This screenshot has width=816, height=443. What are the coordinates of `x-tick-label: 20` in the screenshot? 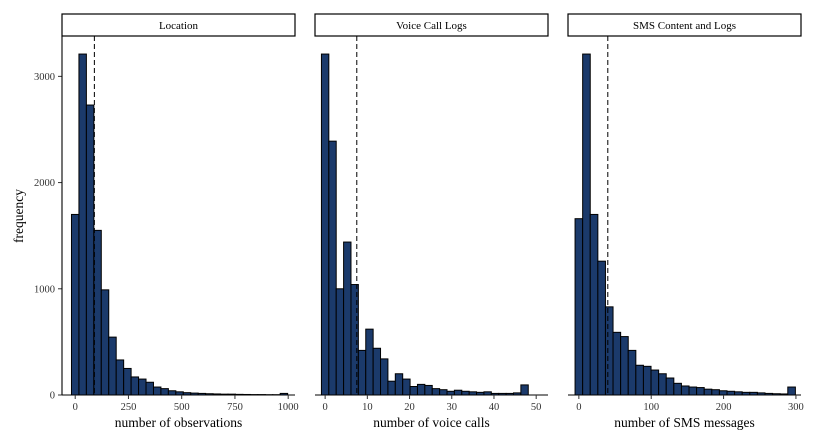 It's located at (409, 407).